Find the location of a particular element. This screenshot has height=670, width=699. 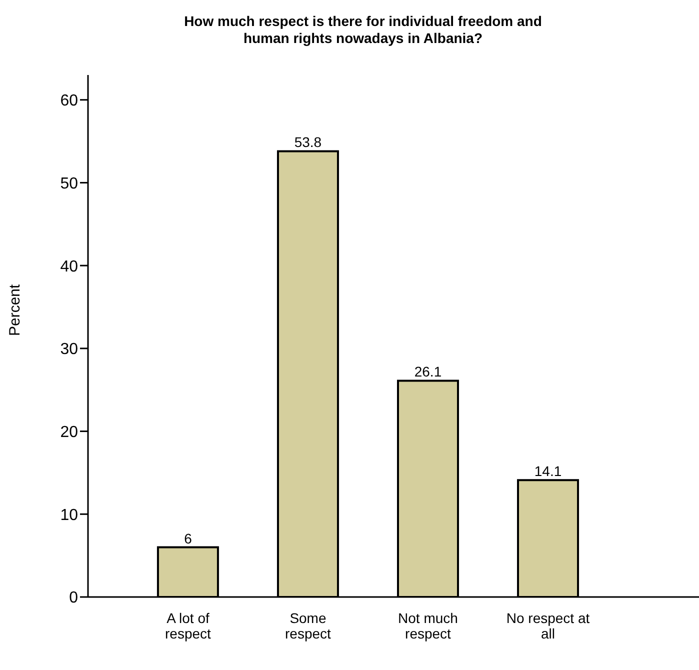

data-label: 26.1 is located at coordinates (428, 372).